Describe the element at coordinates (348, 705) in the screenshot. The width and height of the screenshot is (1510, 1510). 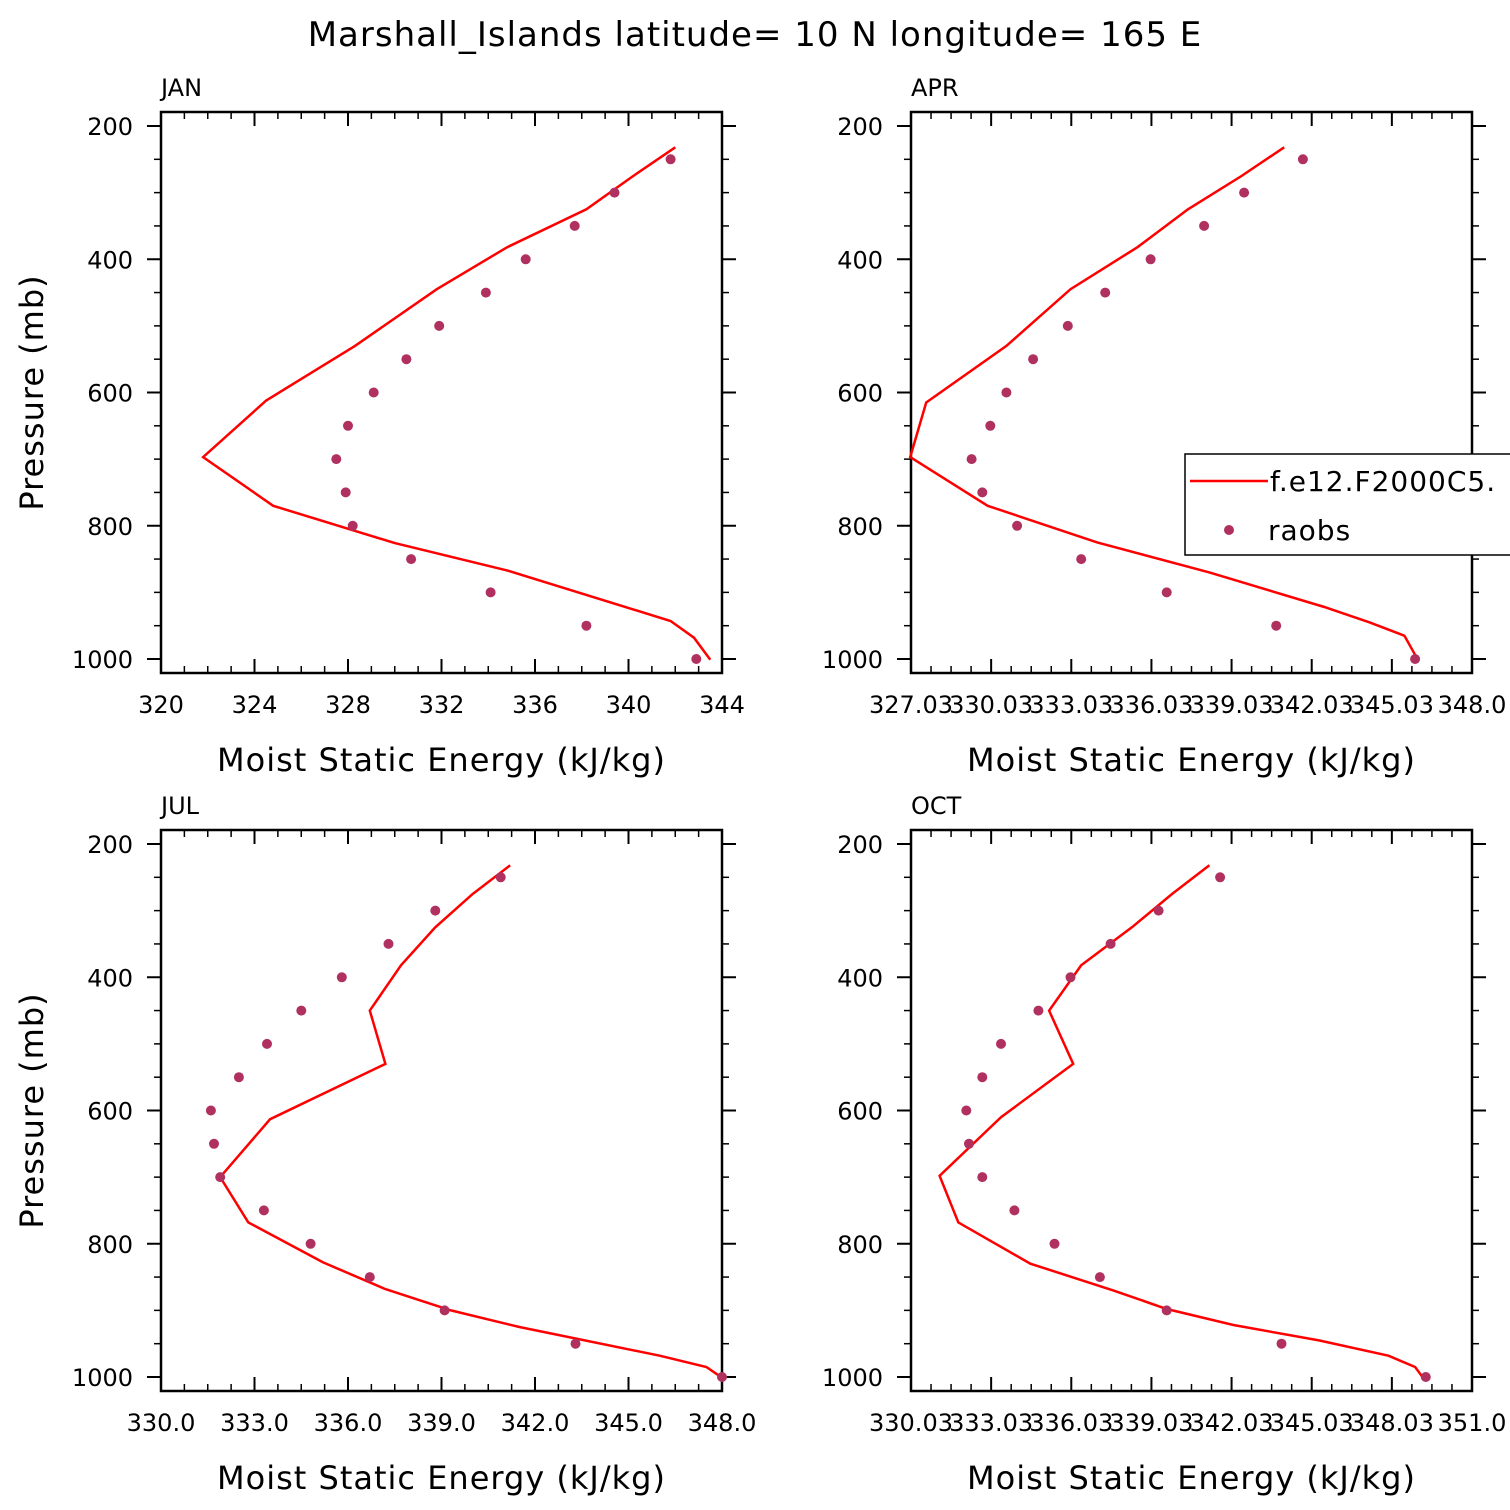
I see `x-tick-label: 328` at that location.